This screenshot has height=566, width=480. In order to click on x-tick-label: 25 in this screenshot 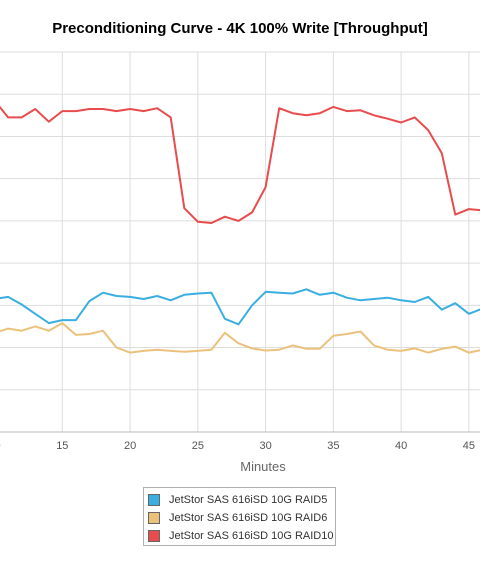, I will do `click(198, 446)`.